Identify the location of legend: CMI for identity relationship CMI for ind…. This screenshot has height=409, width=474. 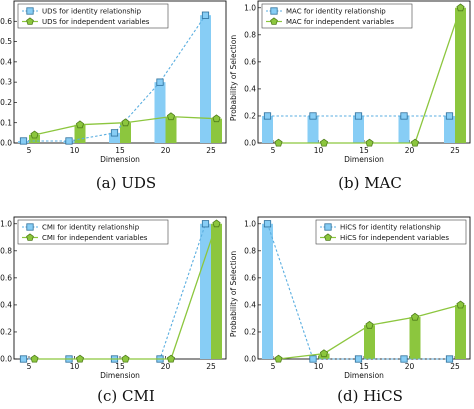
(93, 232).